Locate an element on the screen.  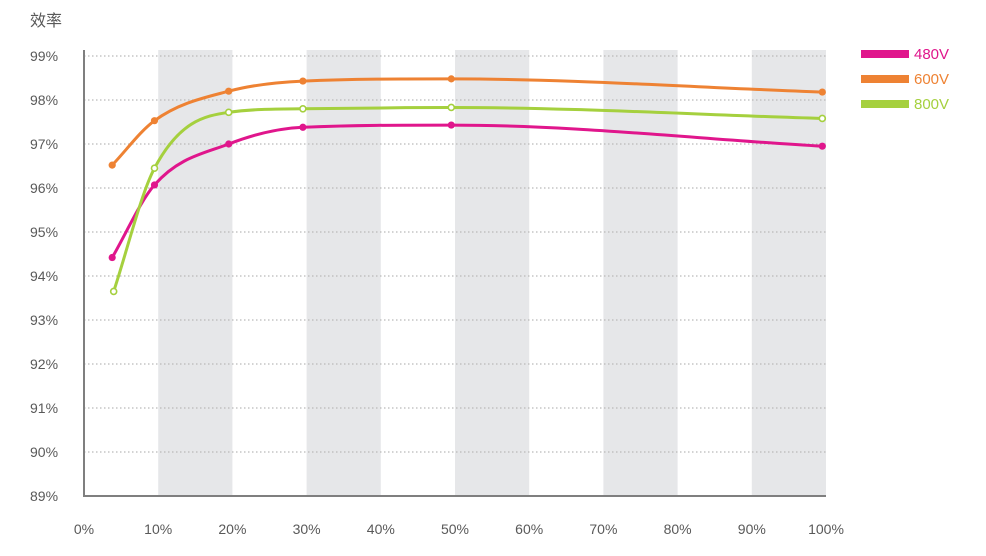
y-tick-label: 94% is located at coordinates (44, 276).